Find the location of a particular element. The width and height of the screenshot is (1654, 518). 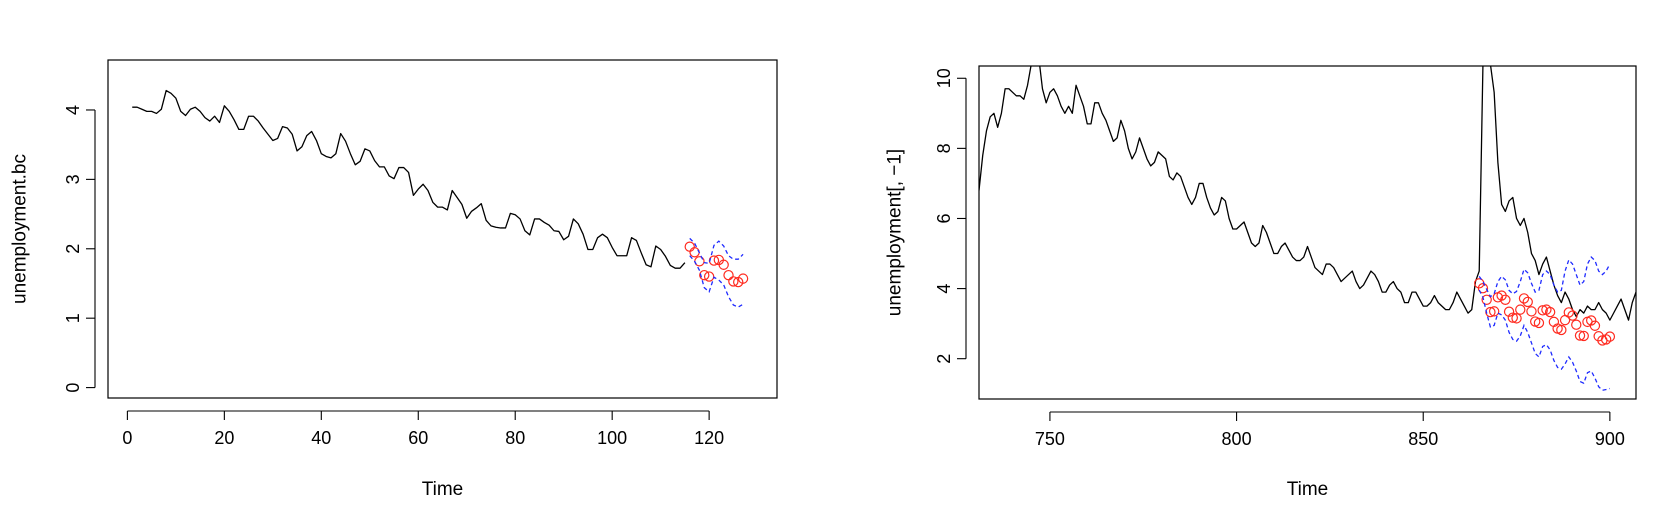

y-tick-label: 8 is located at coordinates (944, 148).